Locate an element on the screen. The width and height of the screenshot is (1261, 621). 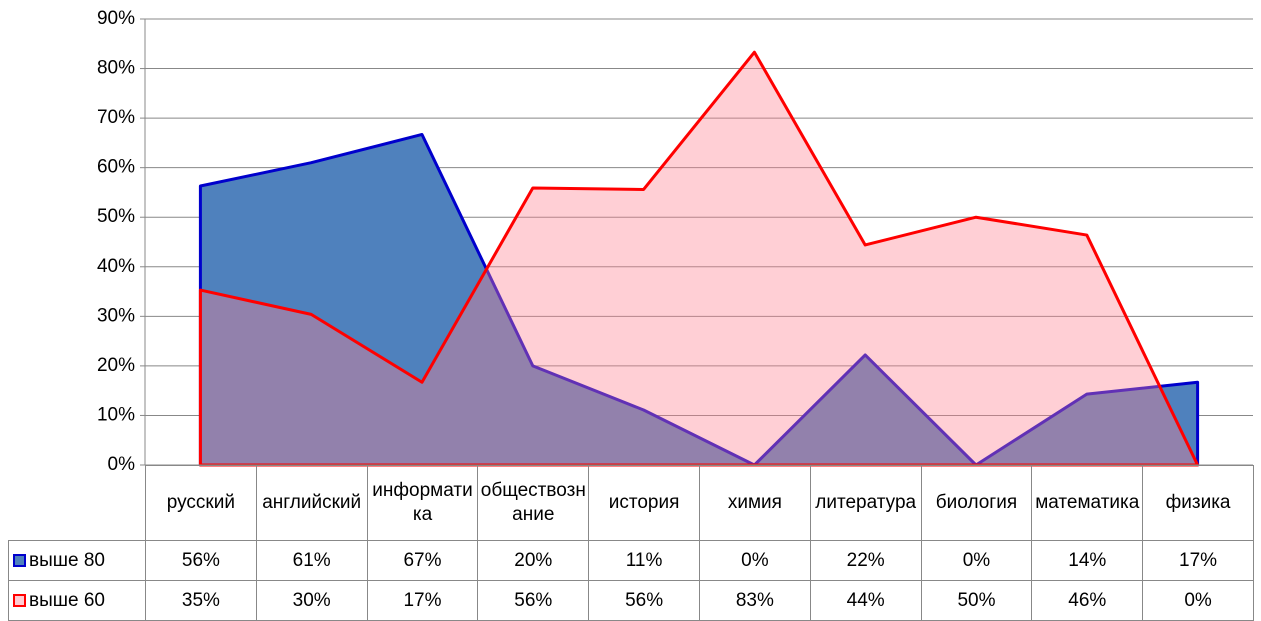
series-row: выше 80 56% 61% 67% 20% 11% 0% 22% 0% 14% 17% is located at coordinates (631, 560).